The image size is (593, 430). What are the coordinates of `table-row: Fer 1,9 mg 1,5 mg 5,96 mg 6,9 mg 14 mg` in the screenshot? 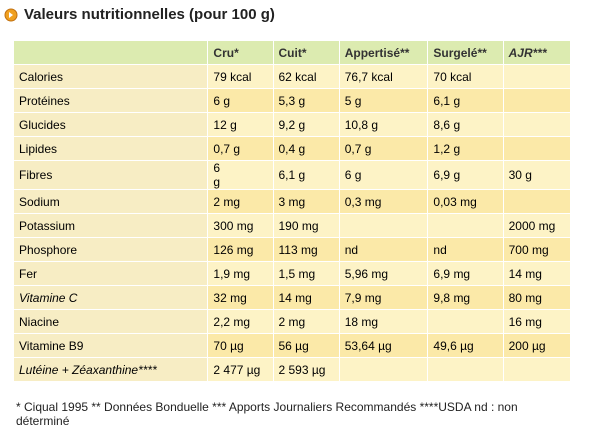 It's located at (292, 273).